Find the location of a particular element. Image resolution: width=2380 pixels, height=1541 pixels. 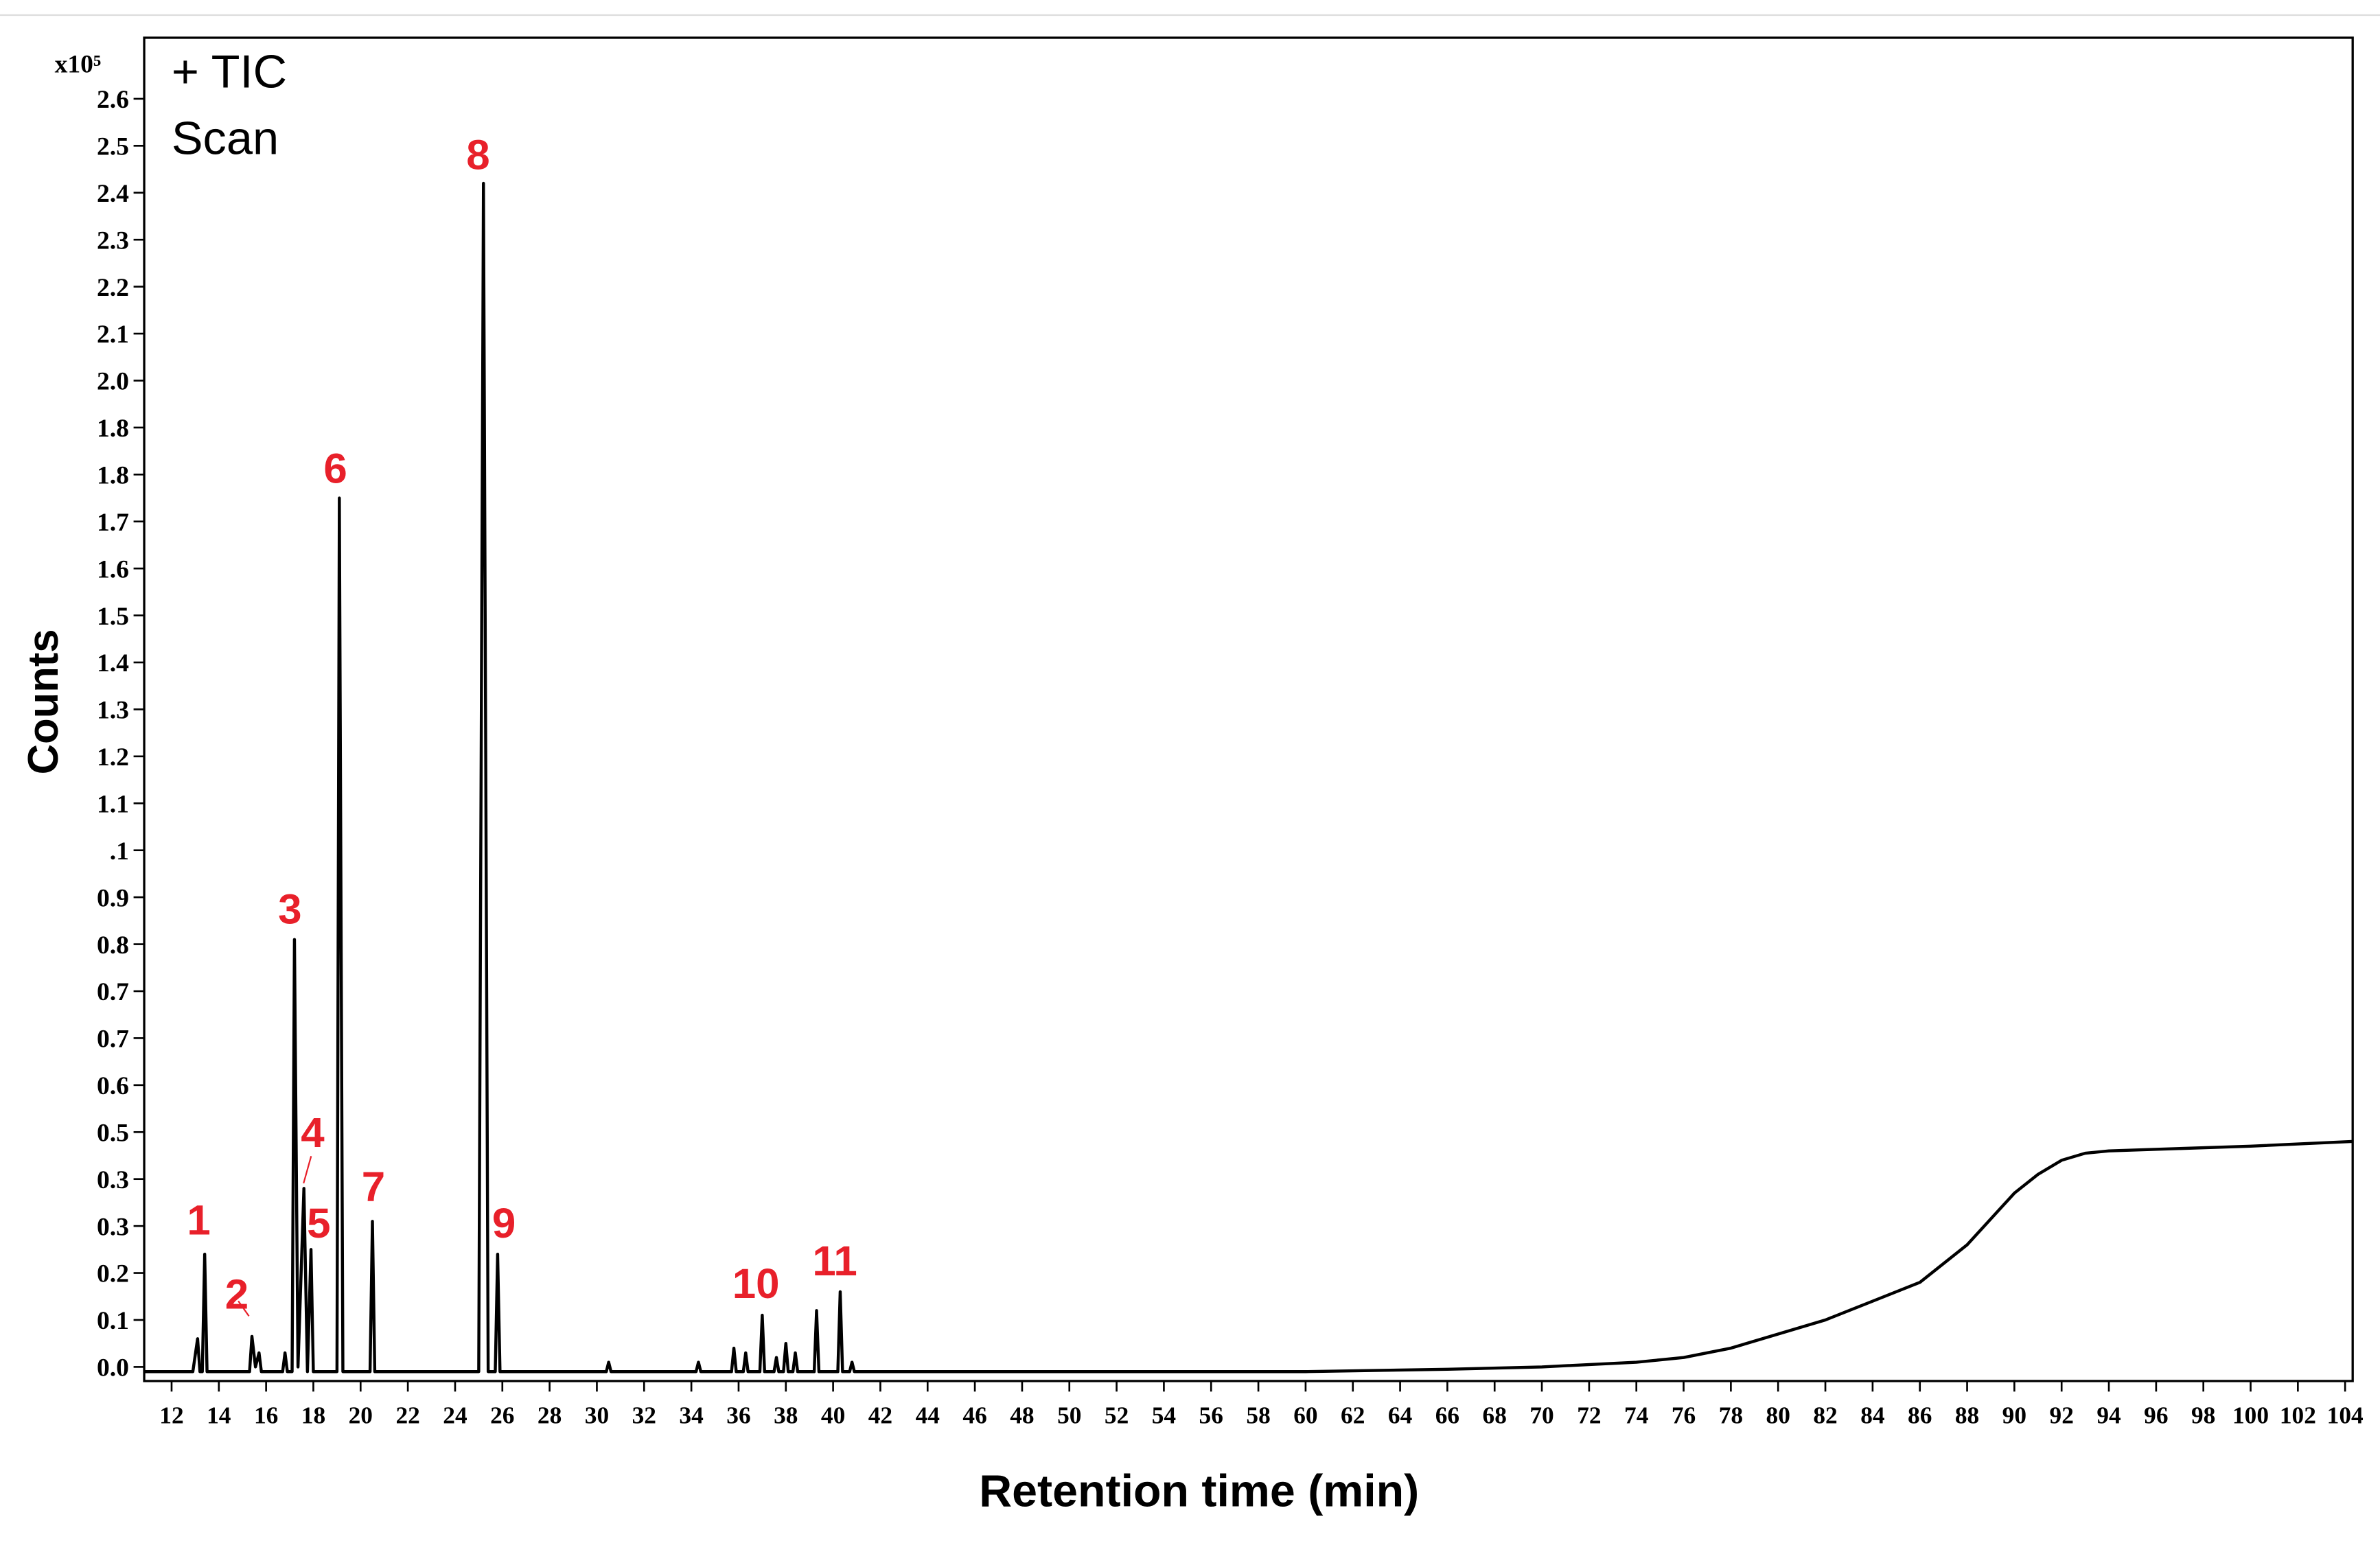

x-tick-label: 48 is located at coordinates (1022, 1415).